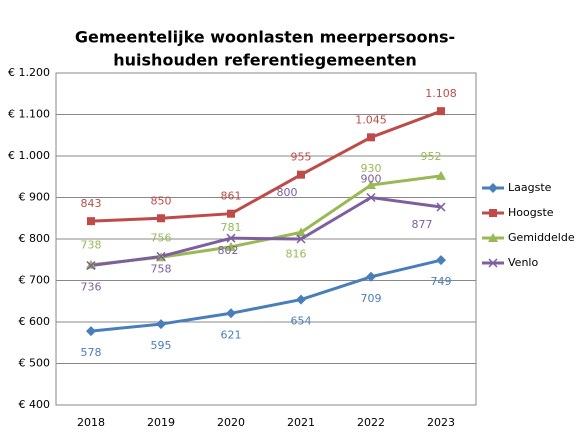  I want to click on data-label: 595, so click(161, 345).